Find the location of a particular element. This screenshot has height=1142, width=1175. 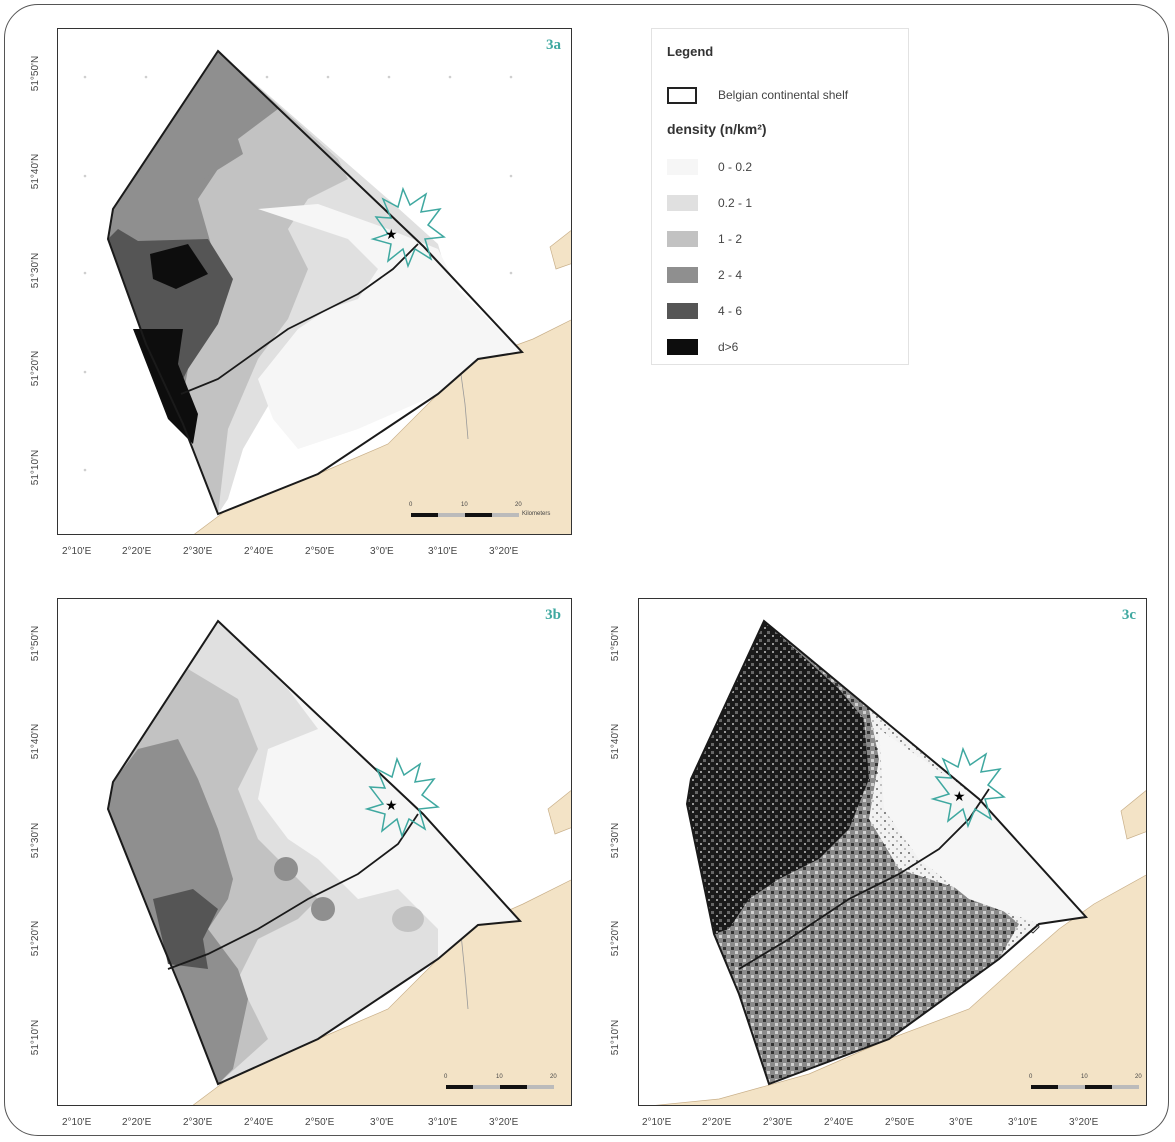

legend-label: d>6 is located at coordinates (728, 347).